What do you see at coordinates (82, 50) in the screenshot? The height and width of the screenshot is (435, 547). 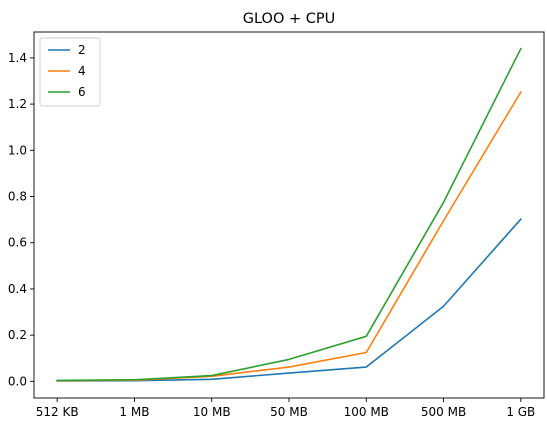 I see `legend-label-2: 2` at bounding box center [82, 50].